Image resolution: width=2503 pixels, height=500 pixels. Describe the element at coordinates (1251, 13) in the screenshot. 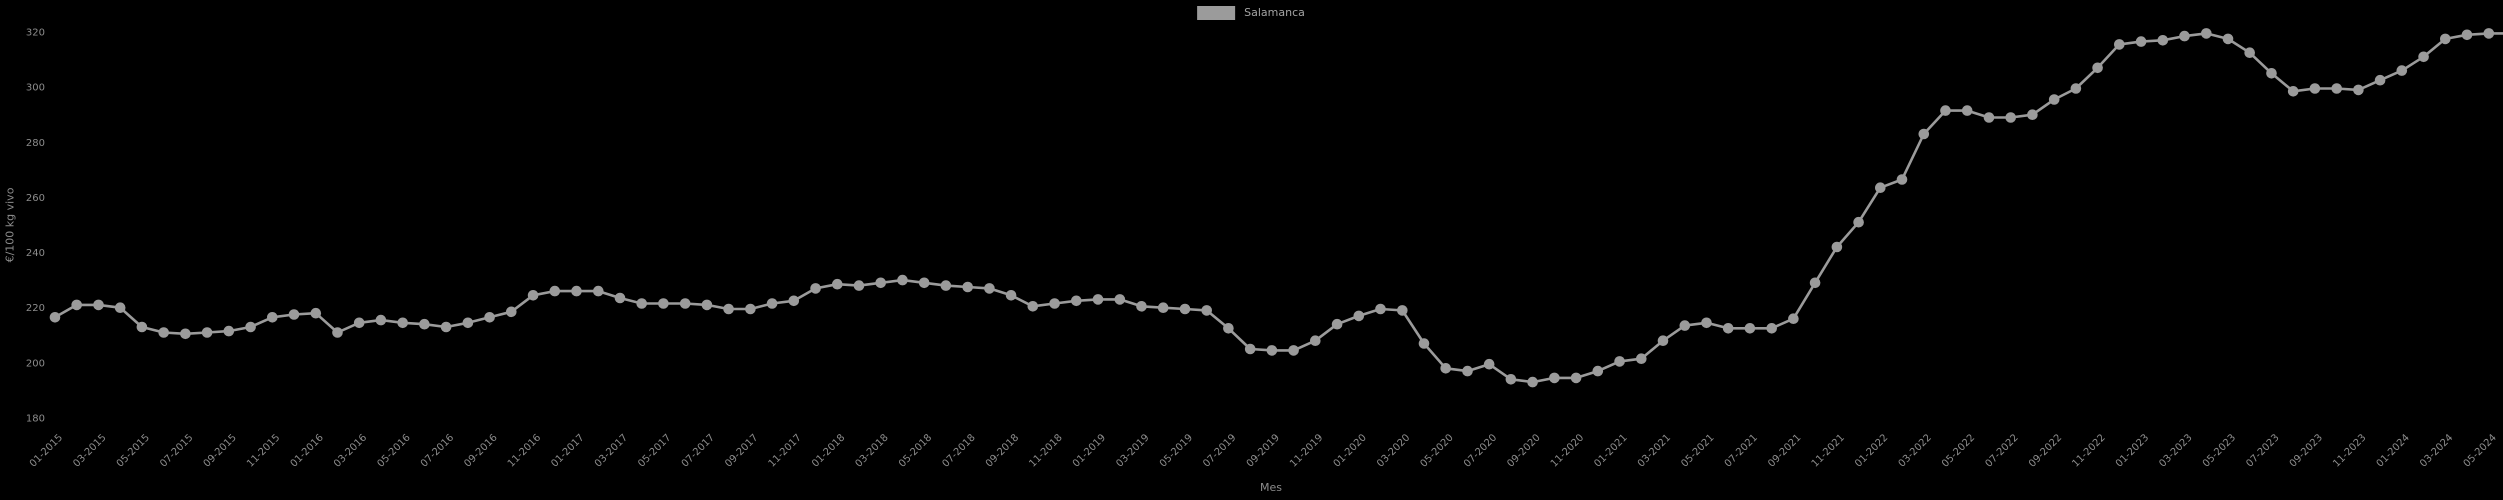

I see `legend: Salamanca` at that location.